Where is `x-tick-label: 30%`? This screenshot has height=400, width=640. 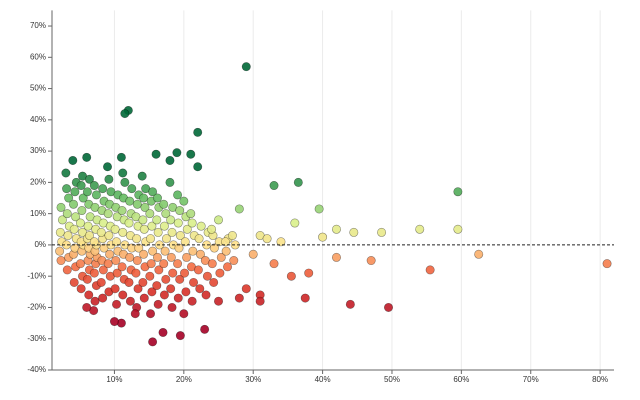
x-tick-label: 30% is located at coordinates (253, 379).